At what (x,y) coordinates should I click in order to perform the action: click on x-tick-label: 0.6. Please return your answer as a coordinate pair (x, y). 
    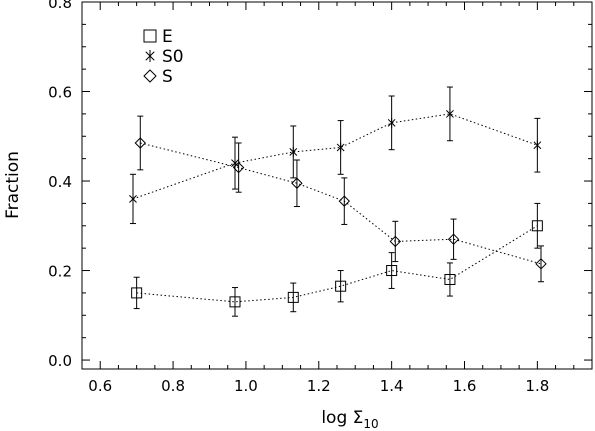
    Looking at the image, I should click on (100, 386).